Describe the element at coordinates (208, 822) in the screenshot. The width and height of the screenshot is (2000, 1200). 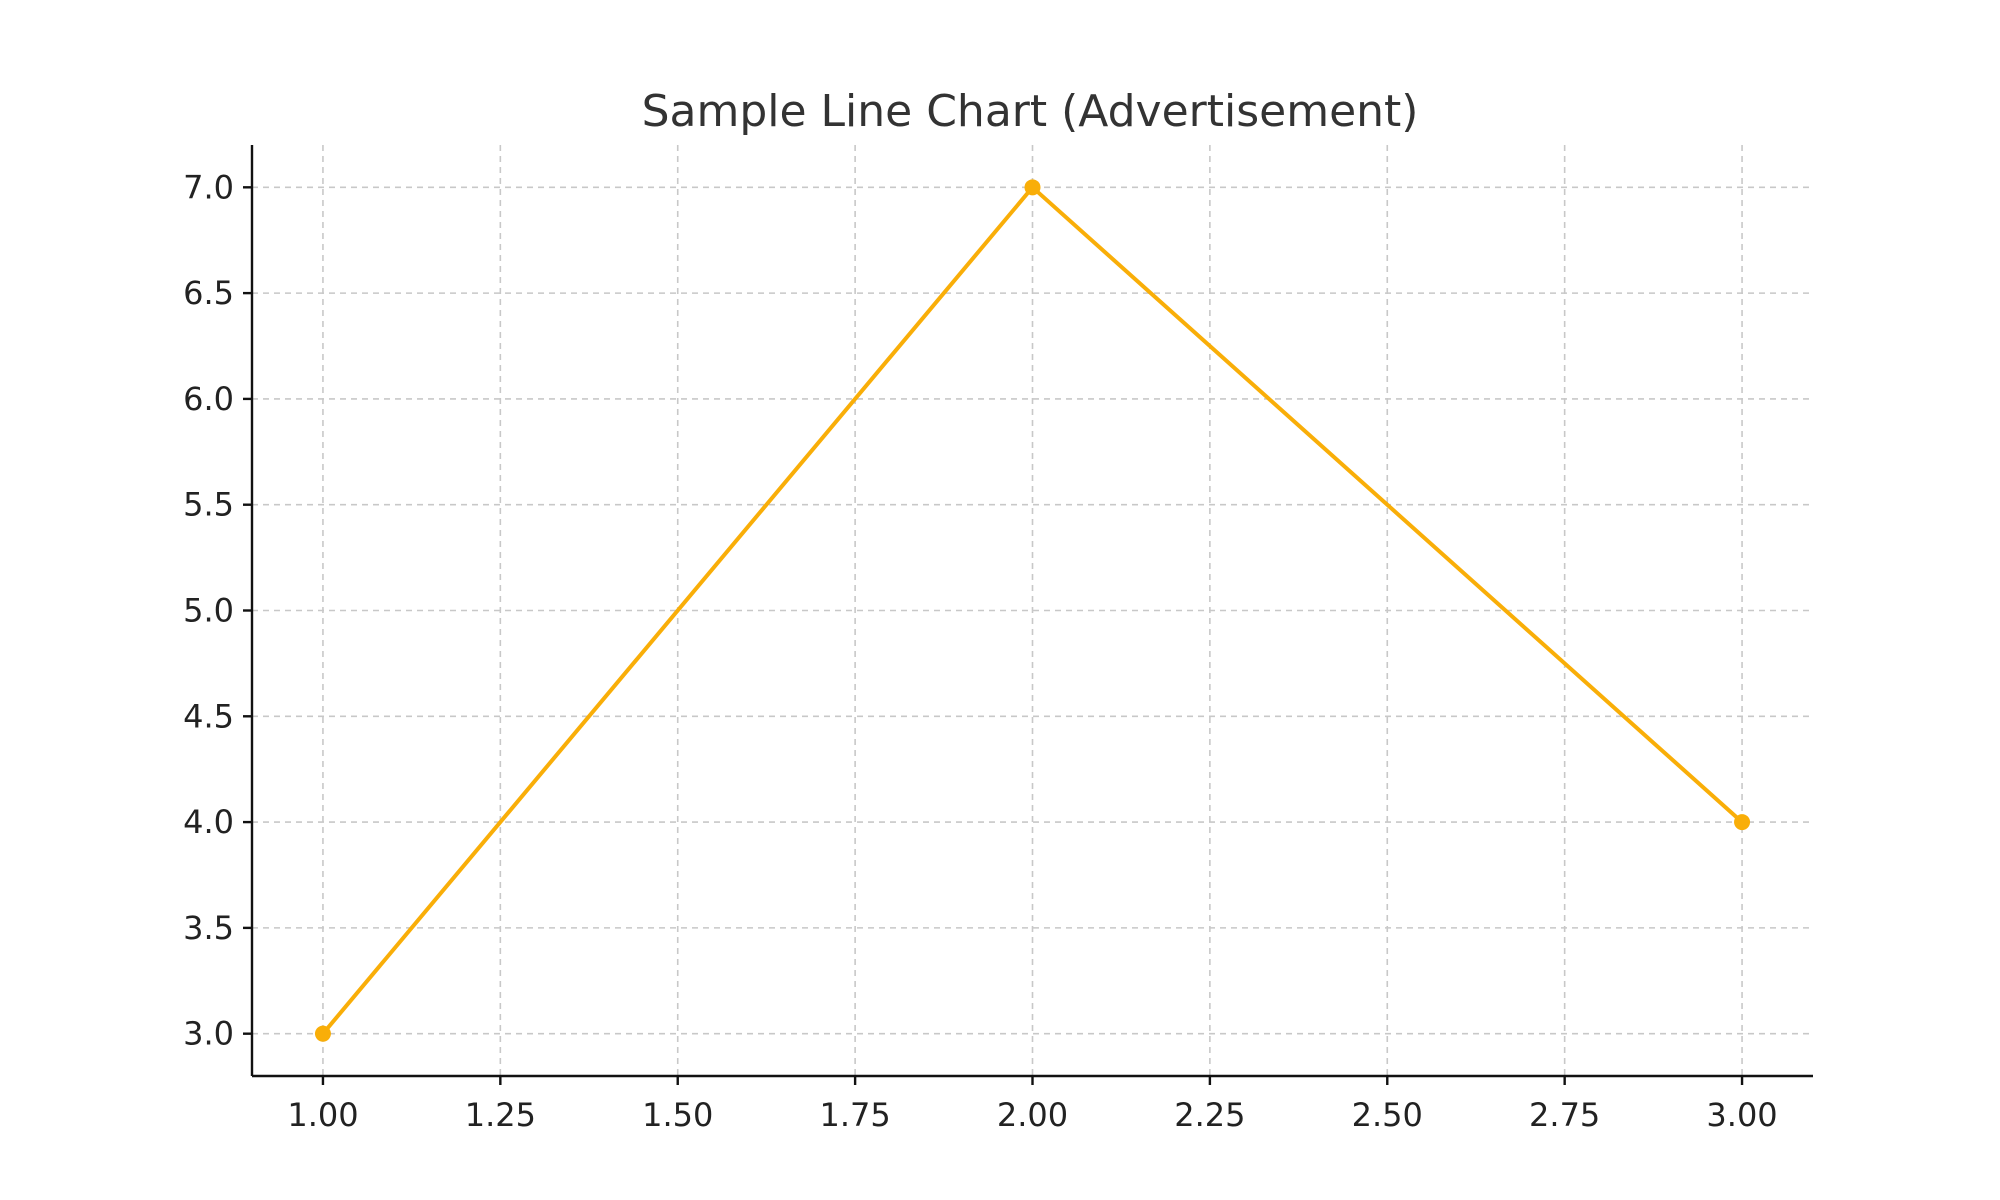
I see `y-tick-label: 4.0` at that location.